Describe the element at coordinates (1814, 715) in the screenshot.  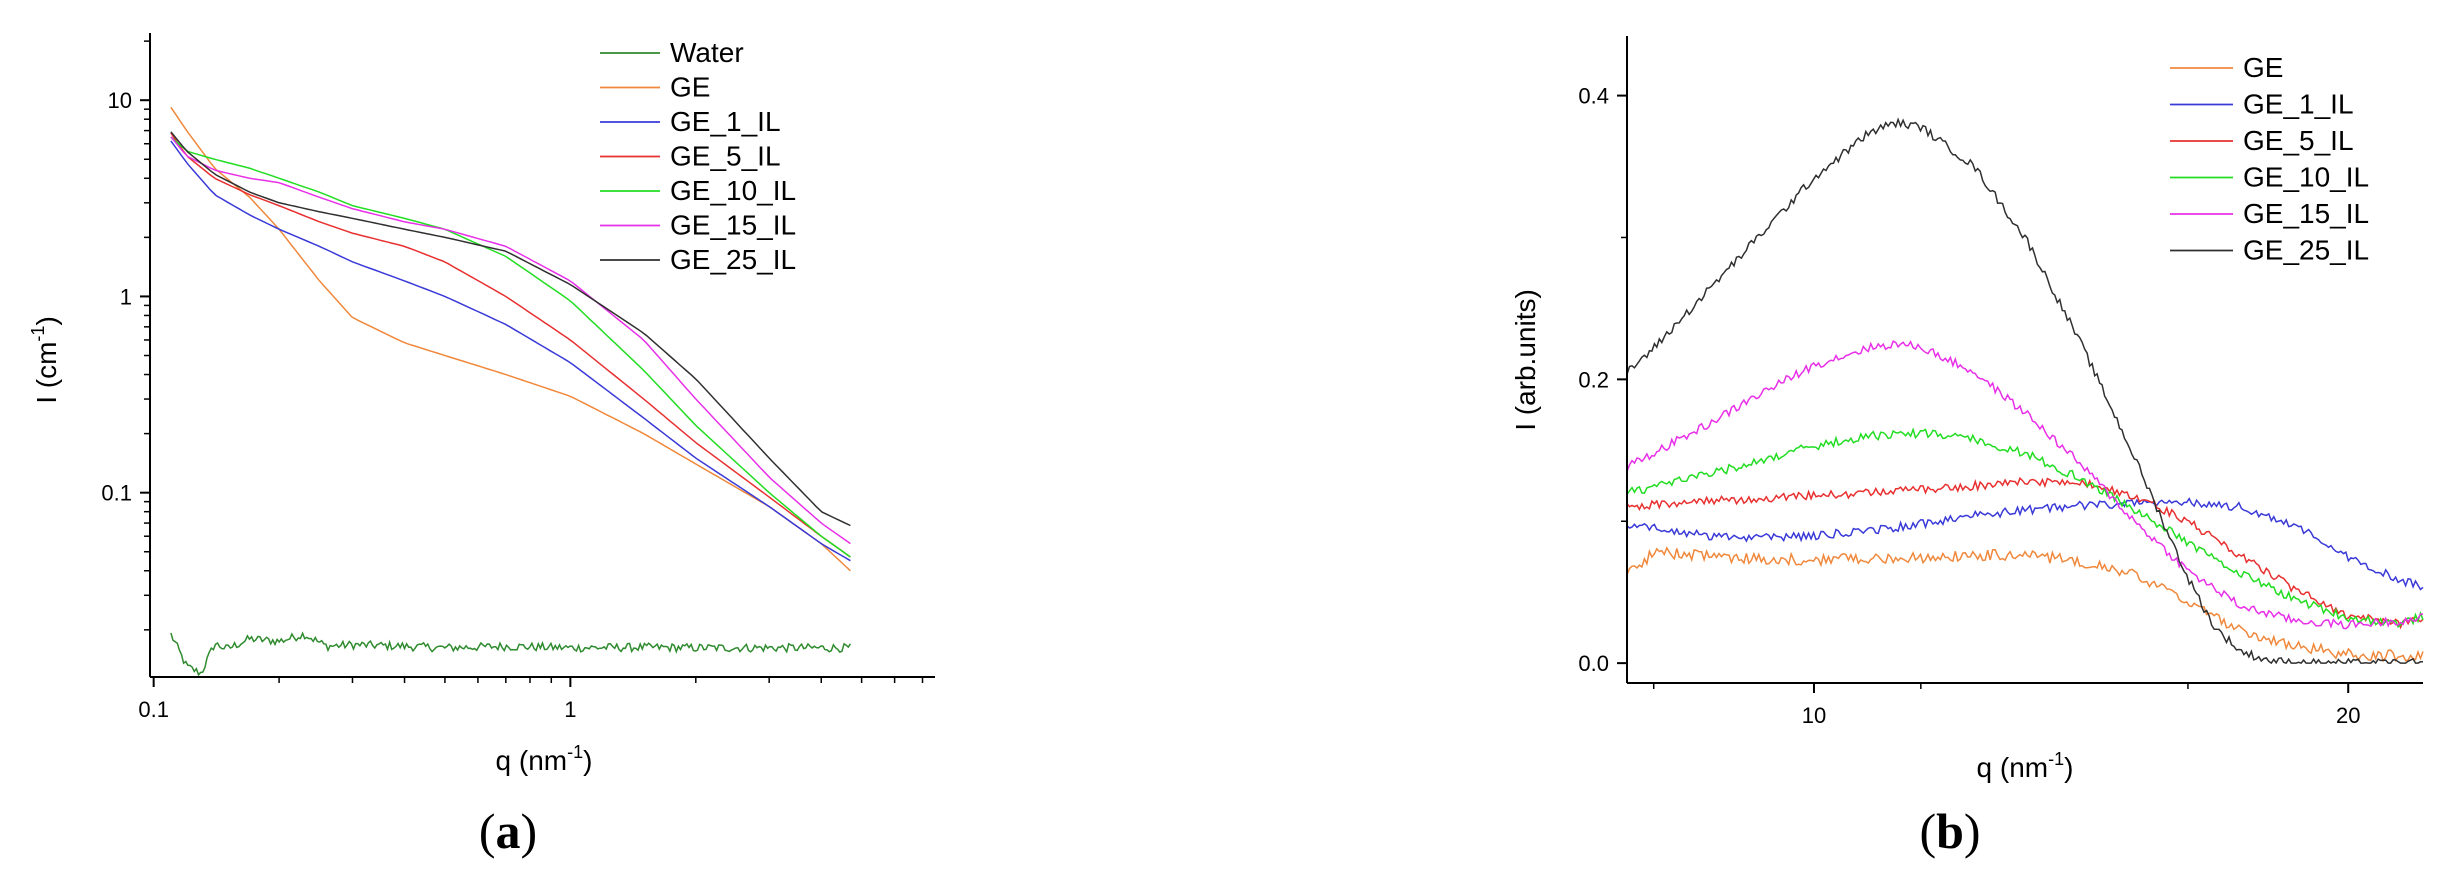
I see `x-tick-label: 10` at that location.